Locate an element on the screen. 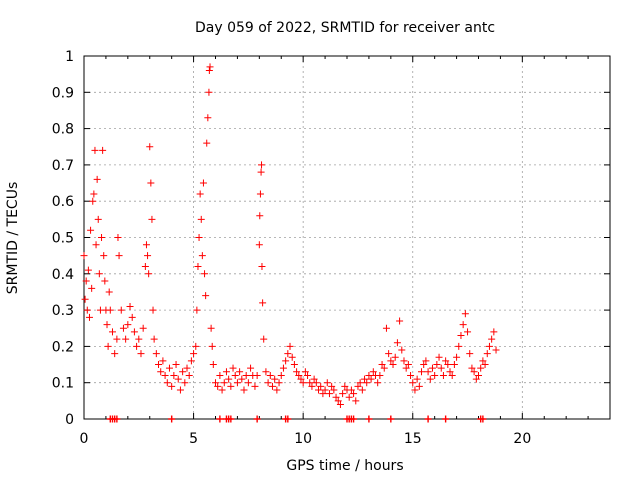 This screenshot has height=480, width=640. y-tick-label: 0.6 is located at coordinates (63, 202).